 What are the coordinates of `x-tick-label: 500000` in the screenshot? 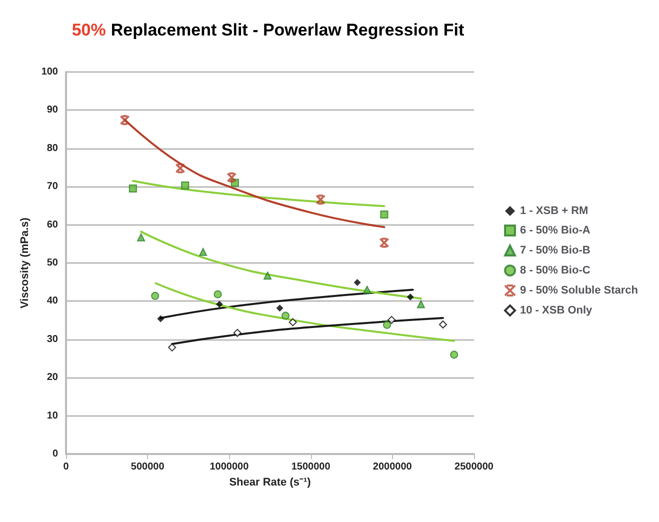 It's located at (147, 467).